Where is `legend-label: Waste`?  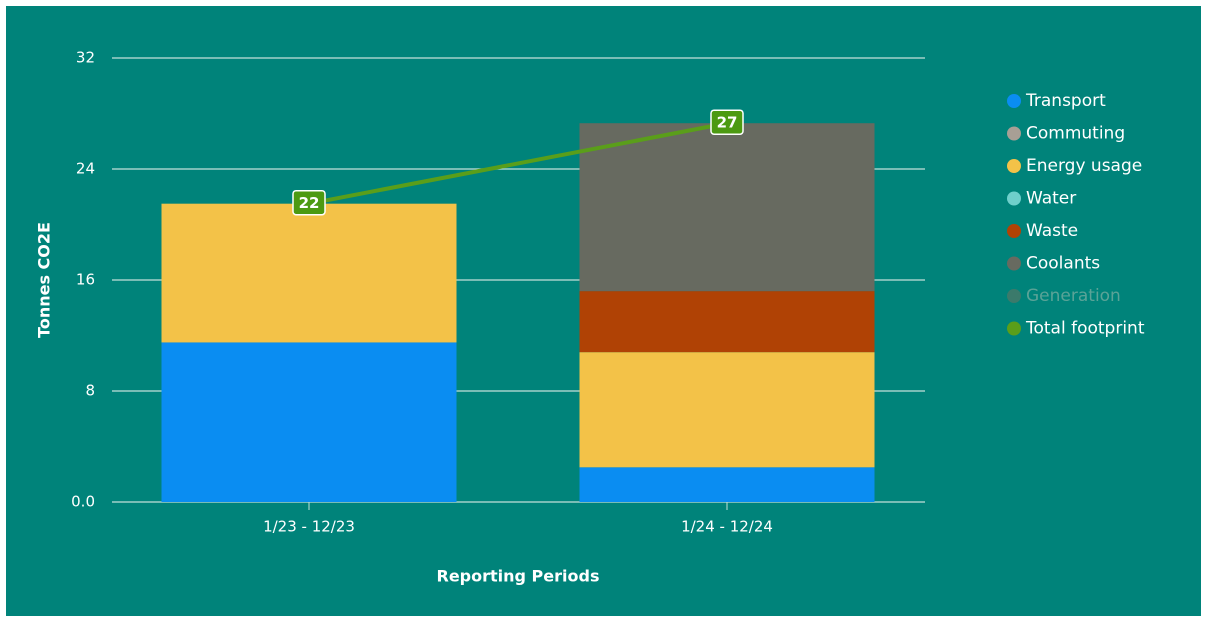 legend-label: Waste is located at coordinates (1052, 231).